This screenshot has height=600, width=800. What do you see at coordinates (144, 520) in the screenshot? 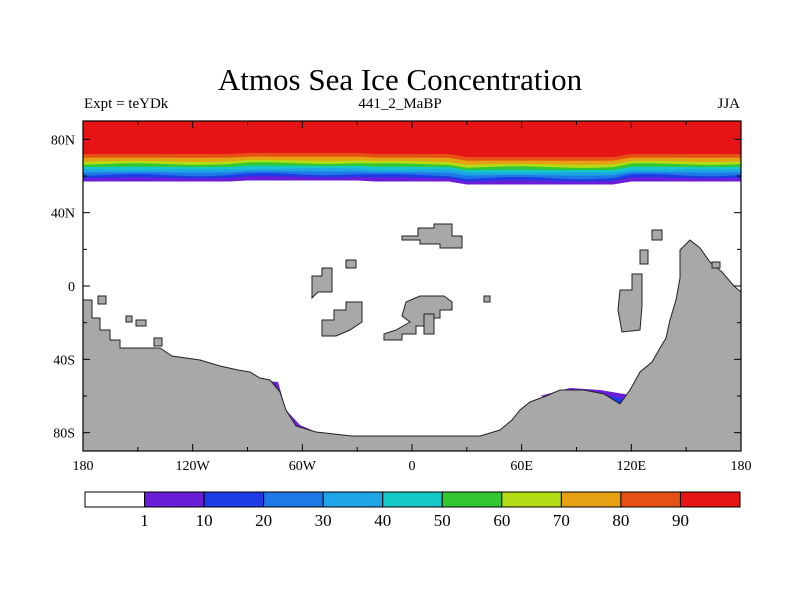
I see `colorbar-label: 1` at bounding box center [144, 520].